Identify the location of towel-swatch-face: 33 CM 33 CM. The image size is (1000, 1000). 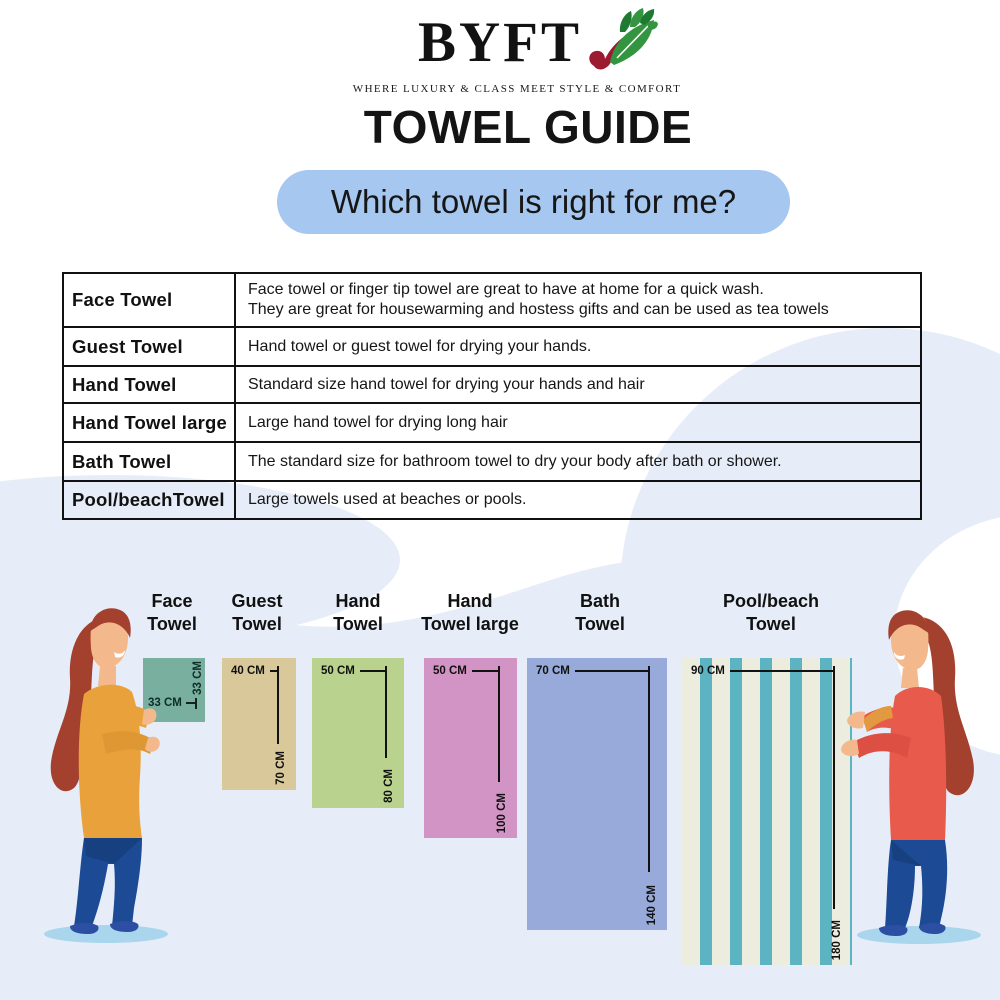
(174, 690).